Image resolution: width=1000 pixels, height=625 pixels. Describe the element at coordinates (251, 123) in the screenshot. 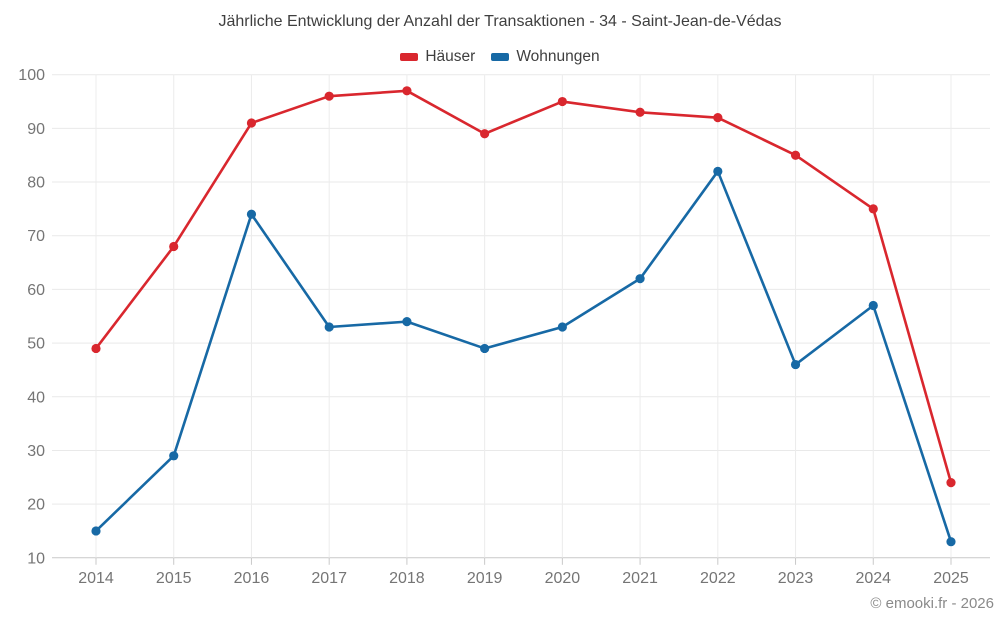

I see `point-häuser-2016` at that location.